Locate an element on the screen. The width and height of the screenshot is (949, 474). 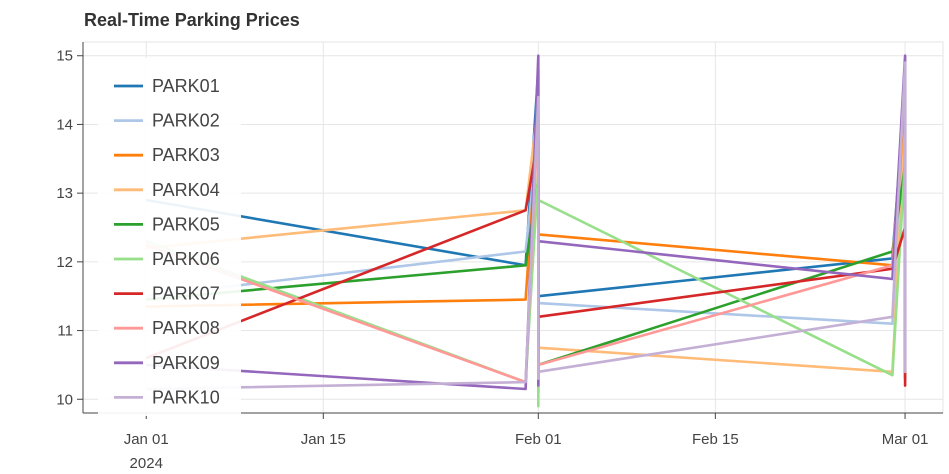
x-tick-label: Jan 01 is located at coordinates (146, 439).